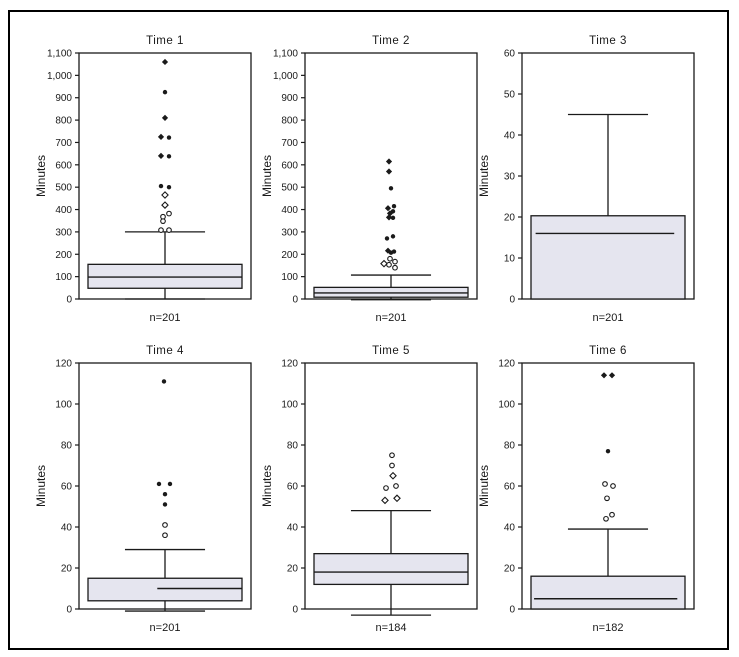 This screenshot has height=657, width=739. What do you see at coordinates (510, 446) in the screenshot?
I see `y-tick-label: 80` at bounding box center [510, 446].